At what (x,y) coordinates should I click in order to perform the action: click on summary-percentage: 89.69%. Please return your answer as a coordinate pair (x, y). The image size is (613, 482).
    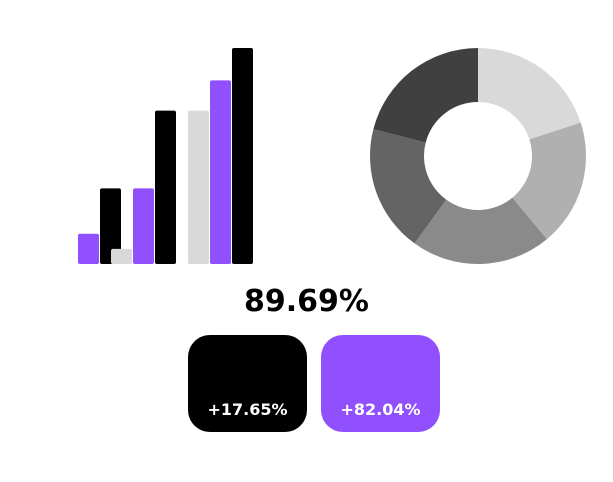
    Looking at the image, I should click on (306, 301).